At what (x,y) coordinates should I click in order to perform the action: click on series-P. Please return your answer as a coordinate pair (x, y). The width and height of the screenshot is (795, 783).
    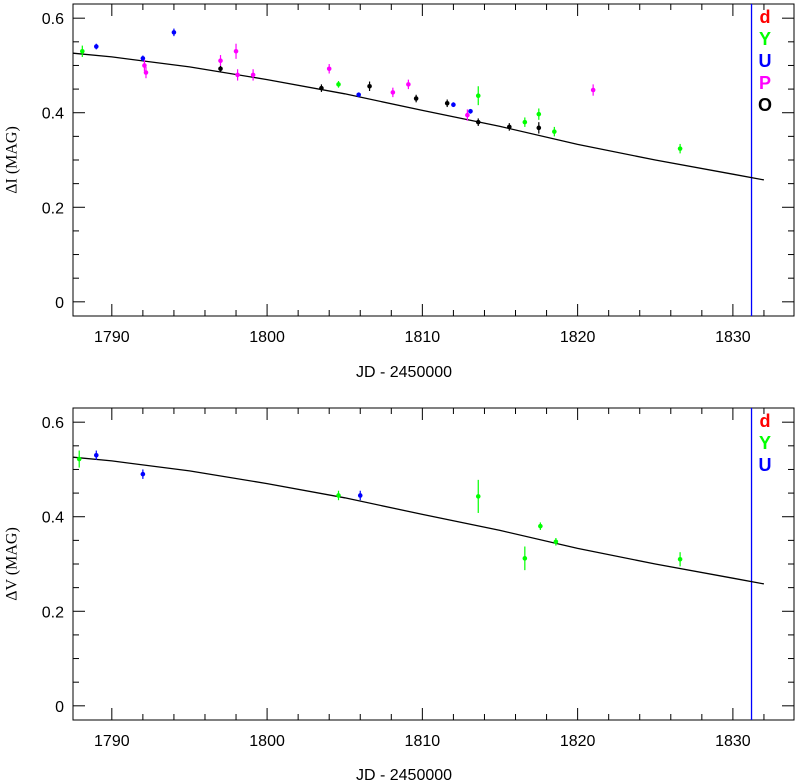
    Looking at the image, I should click on (369, 82).